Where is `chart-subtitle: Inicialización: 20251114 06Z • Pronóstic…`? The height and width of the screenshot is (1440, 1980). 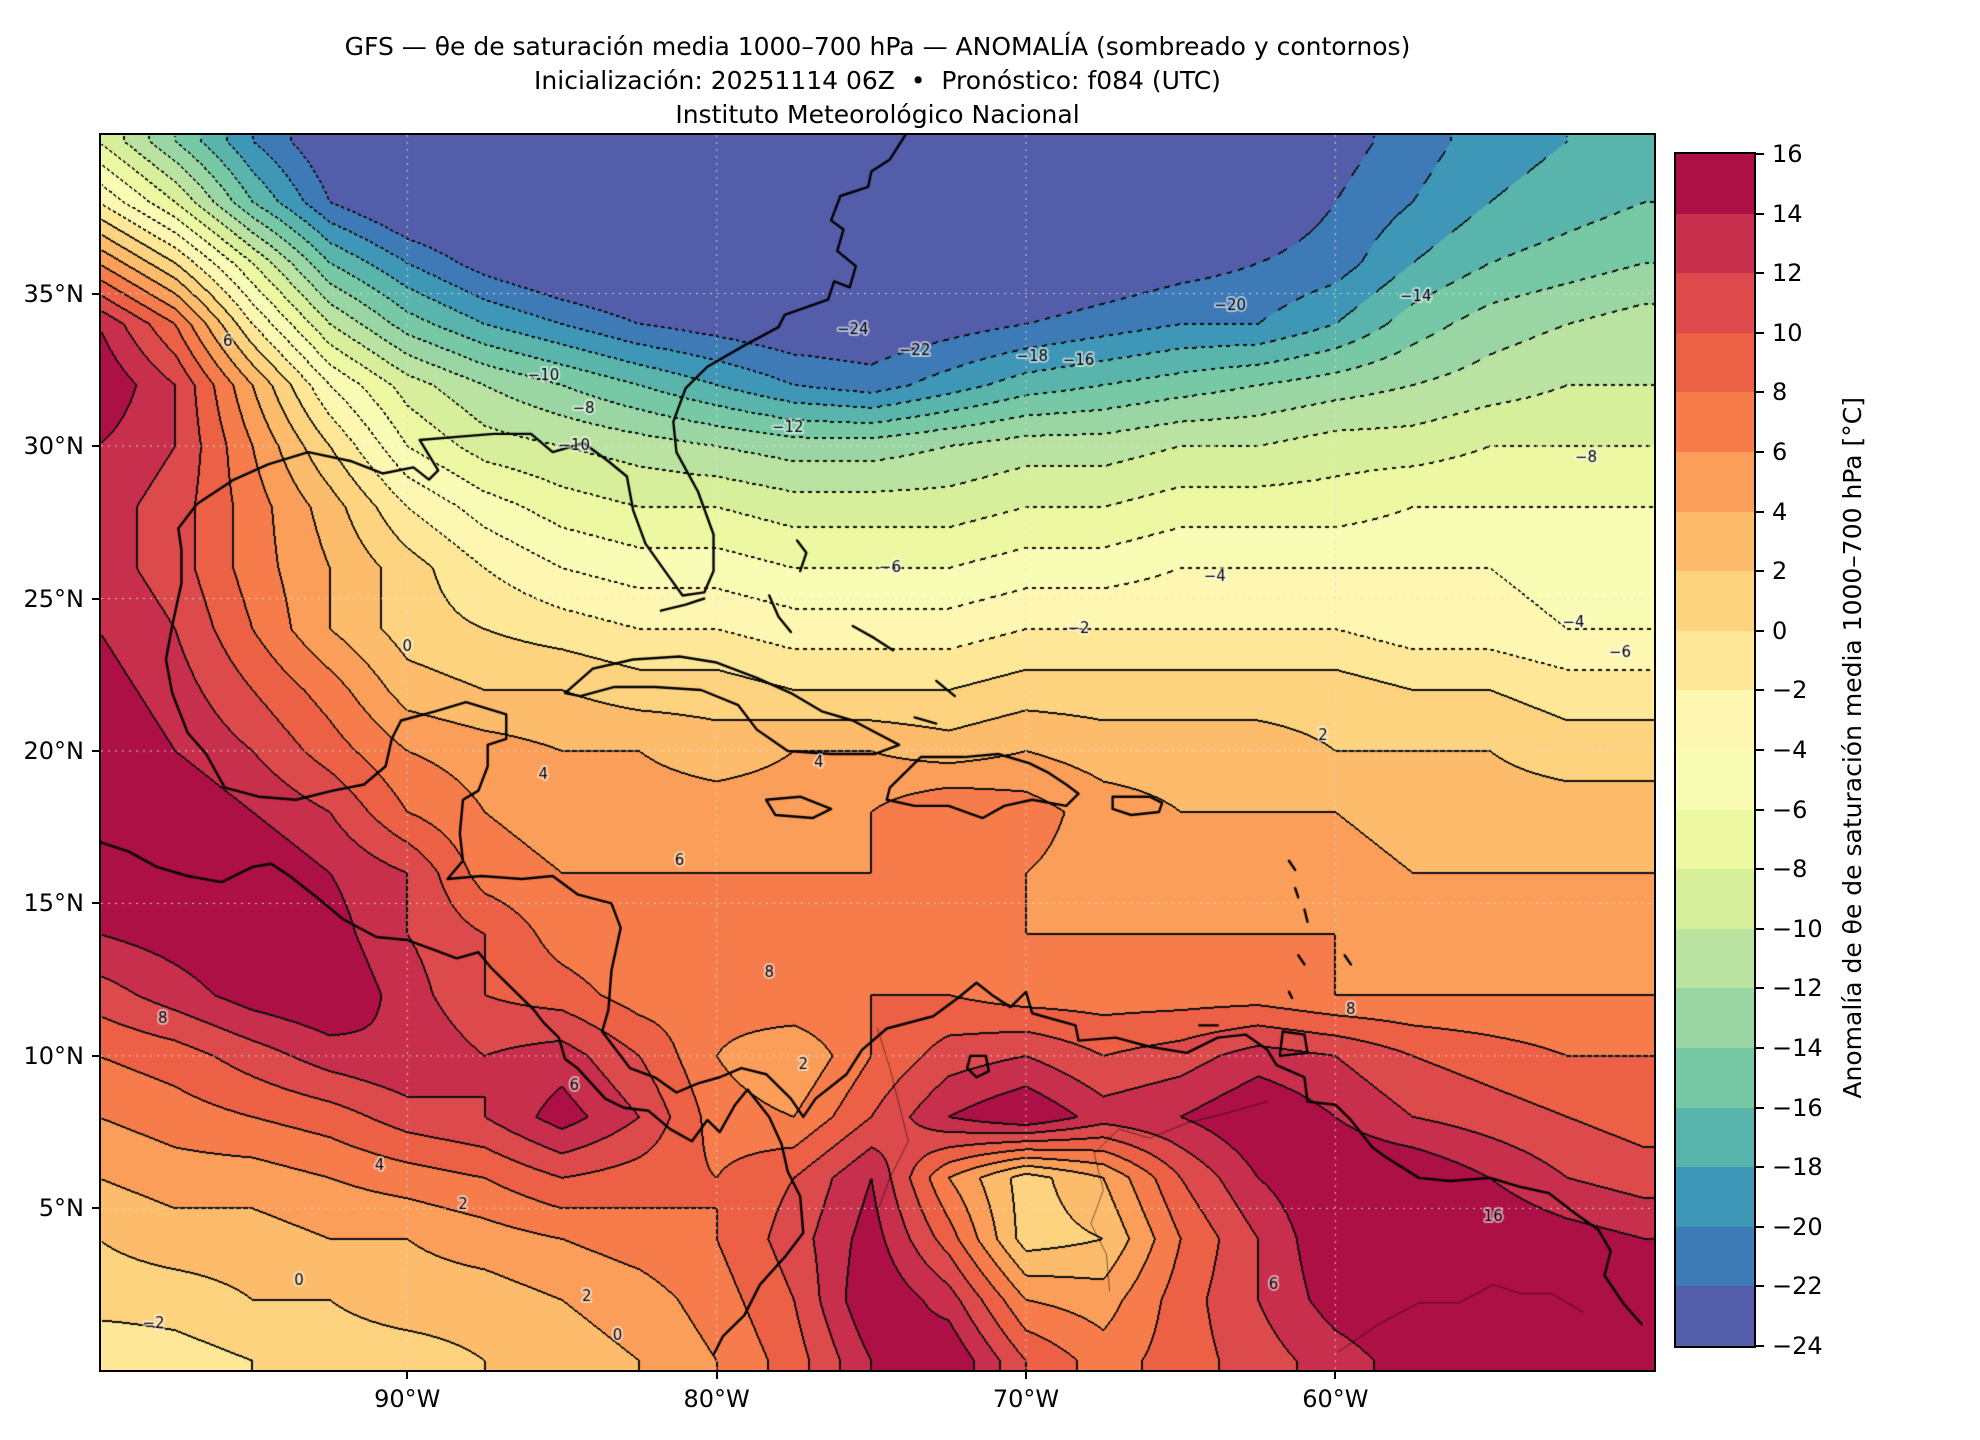 chart-subtitle: Inicialización: 20251114 06Z • Pronóstic… is located at coordinates (877, 80).